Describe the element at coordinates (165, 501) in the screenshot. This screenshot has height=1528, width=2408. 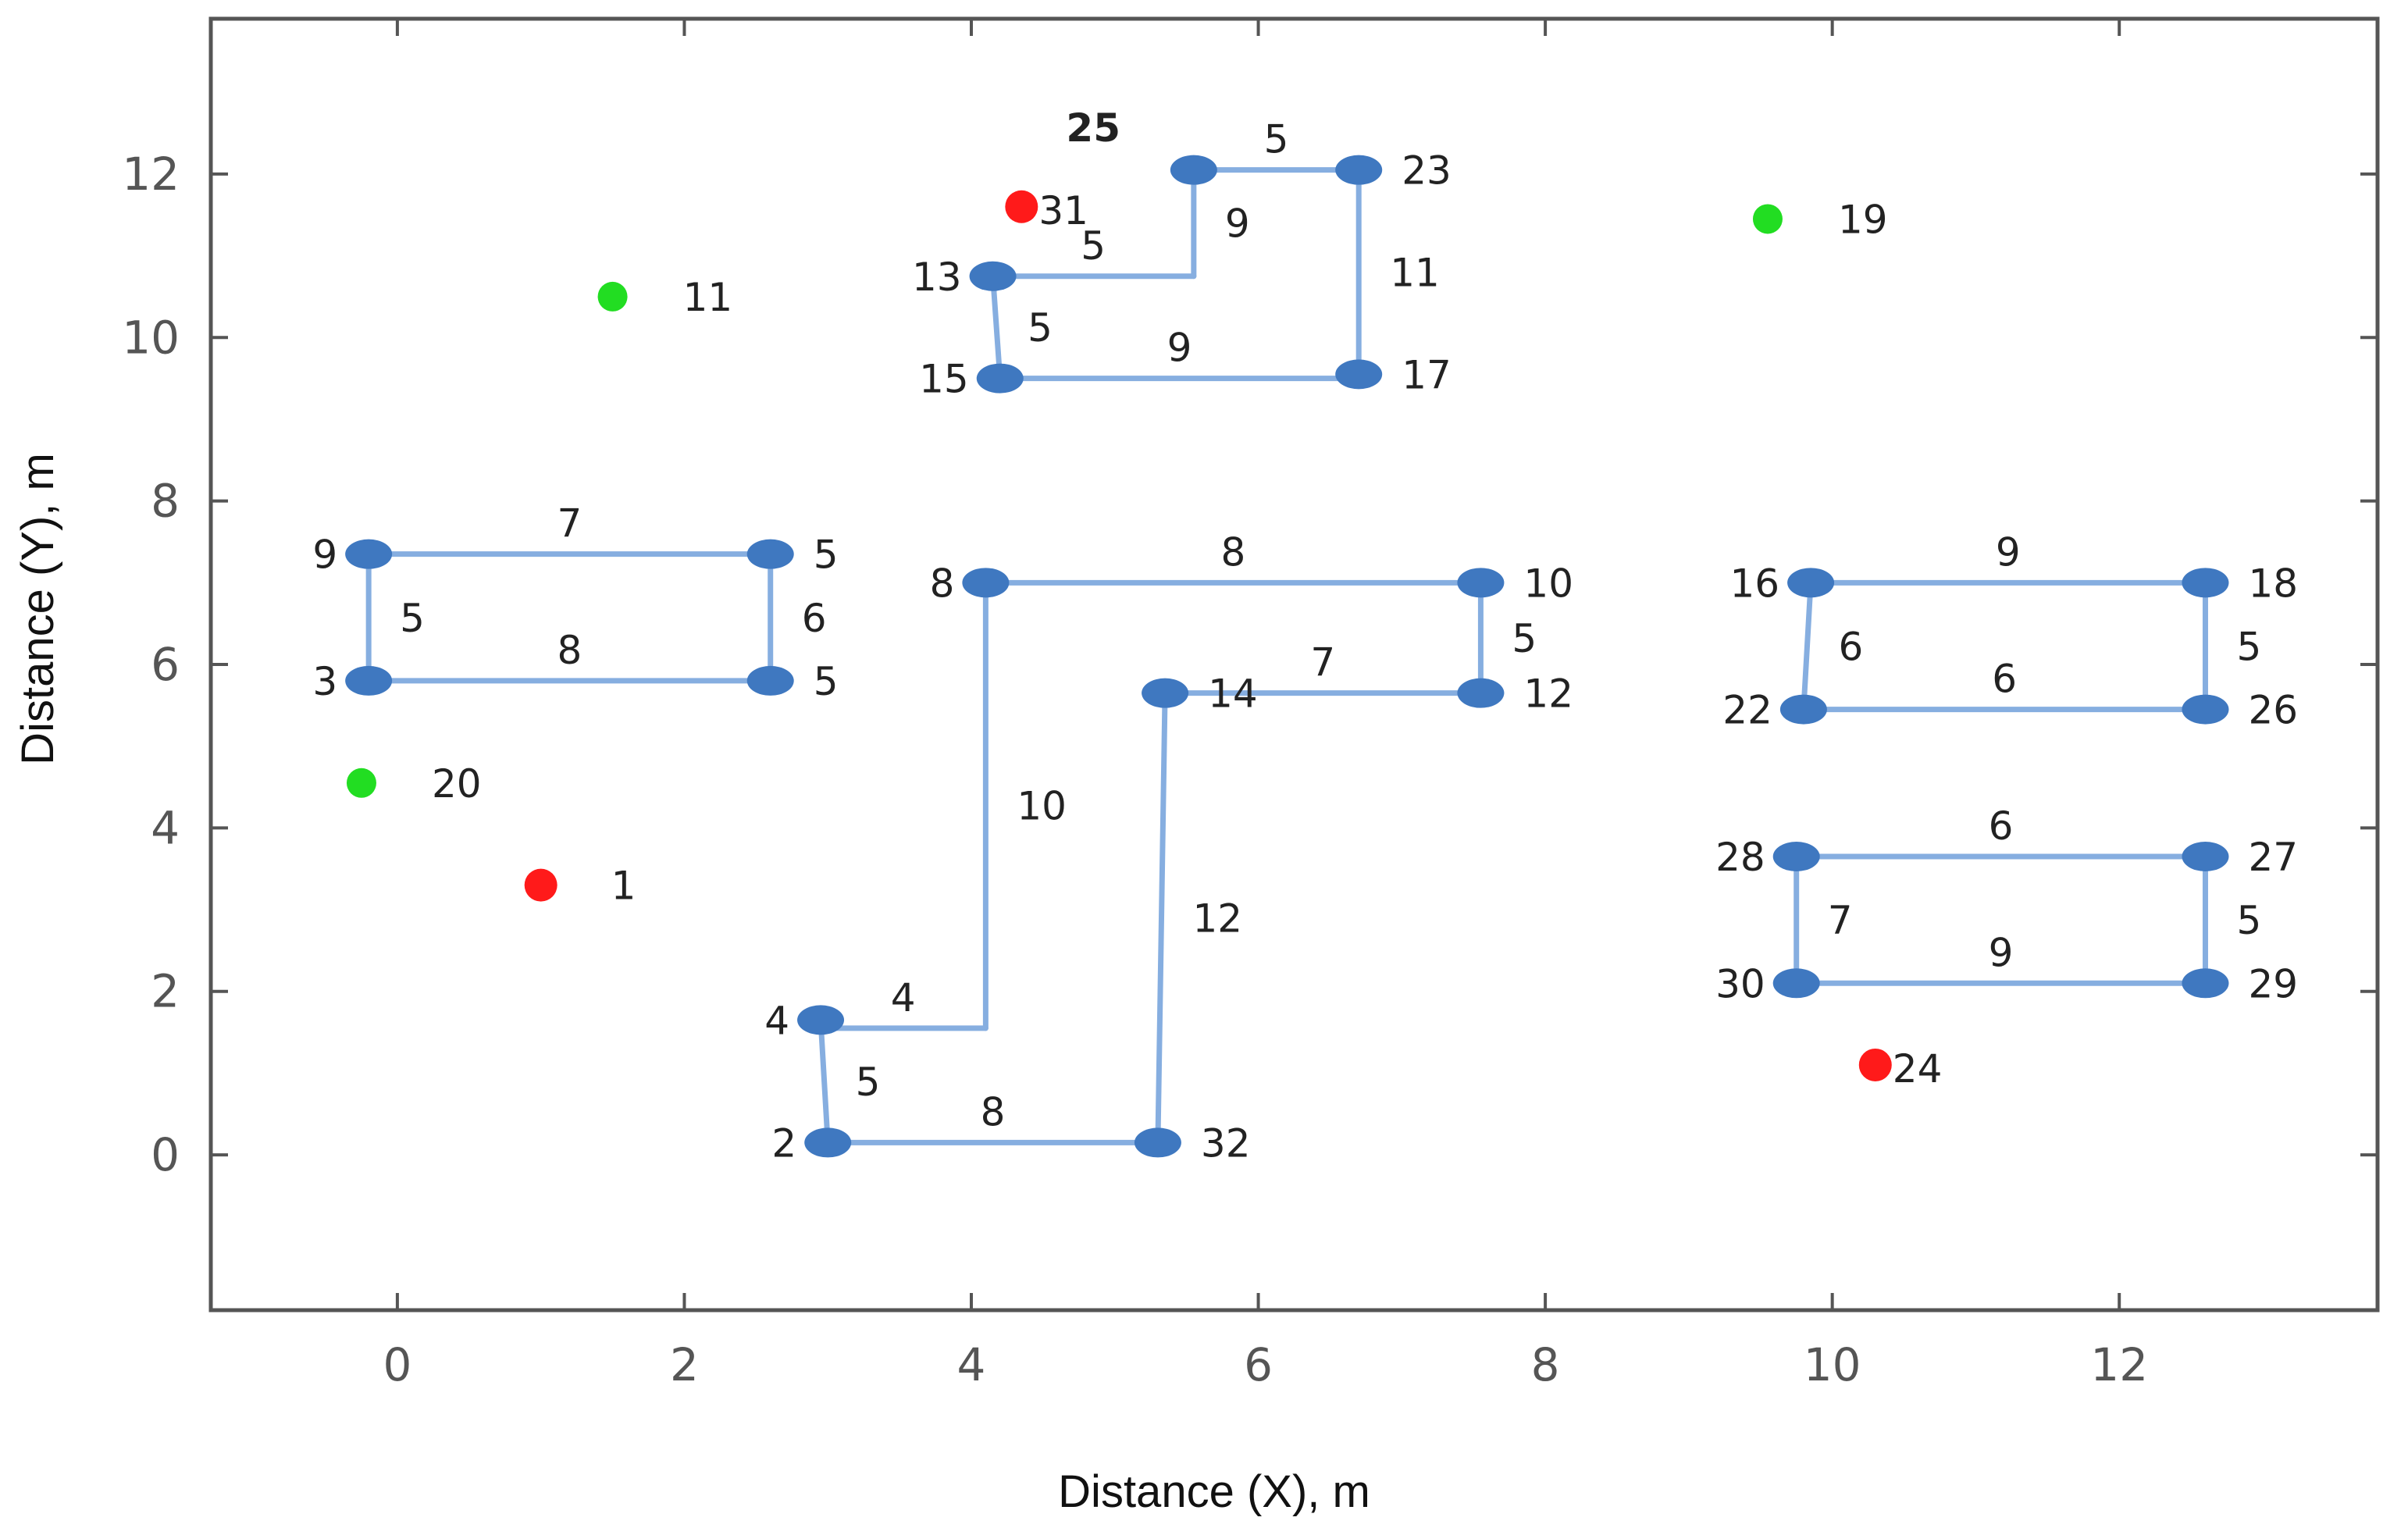
I see `y-tick-label: 8` at that location.